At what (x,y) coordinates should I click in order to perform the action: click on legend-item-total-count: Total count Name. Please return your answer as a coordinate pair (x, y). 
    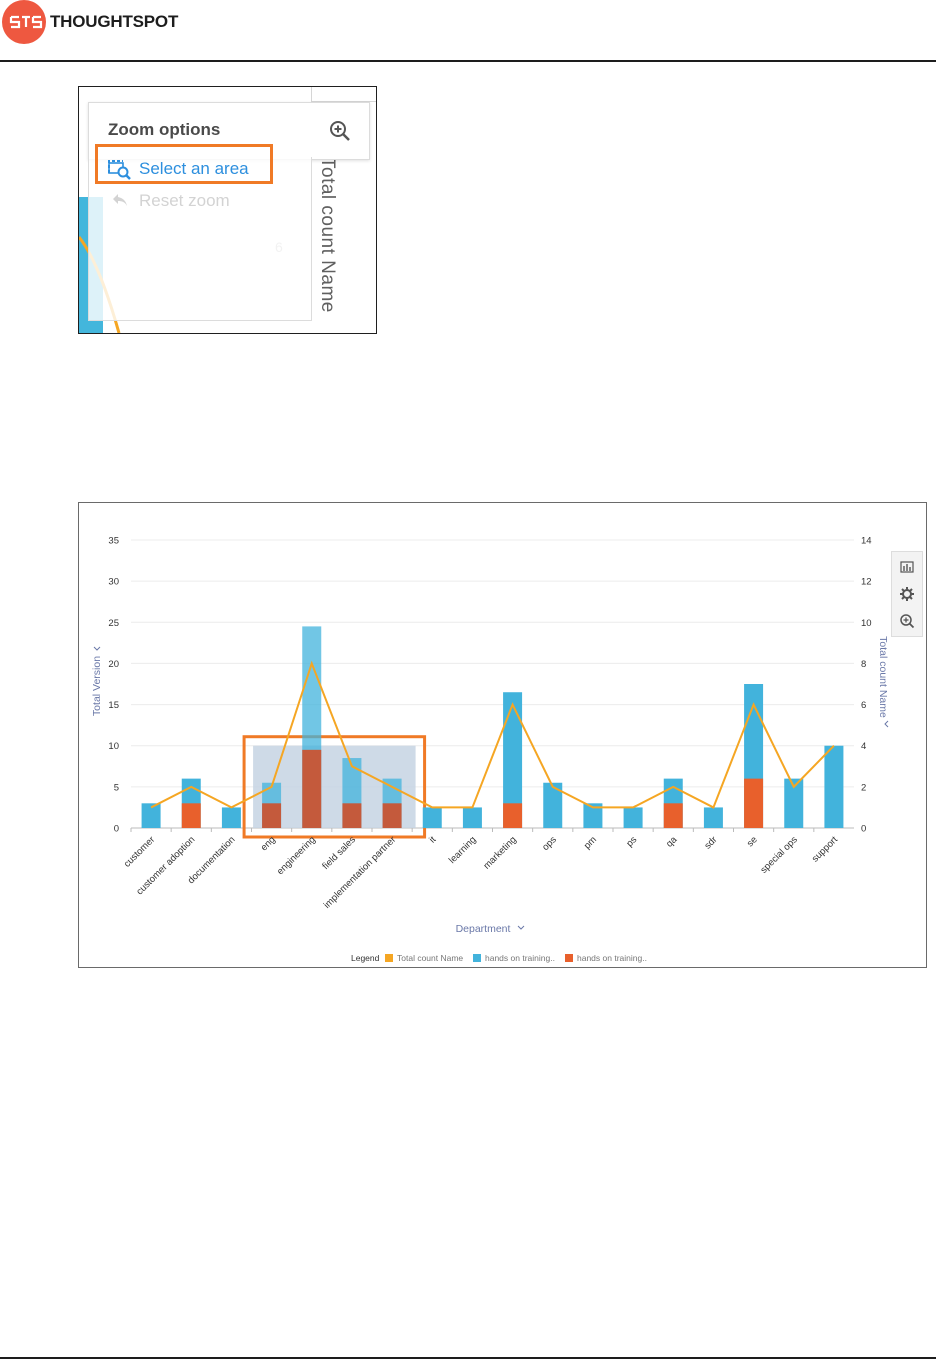
    Looking at the image, I should click on (430, 958).